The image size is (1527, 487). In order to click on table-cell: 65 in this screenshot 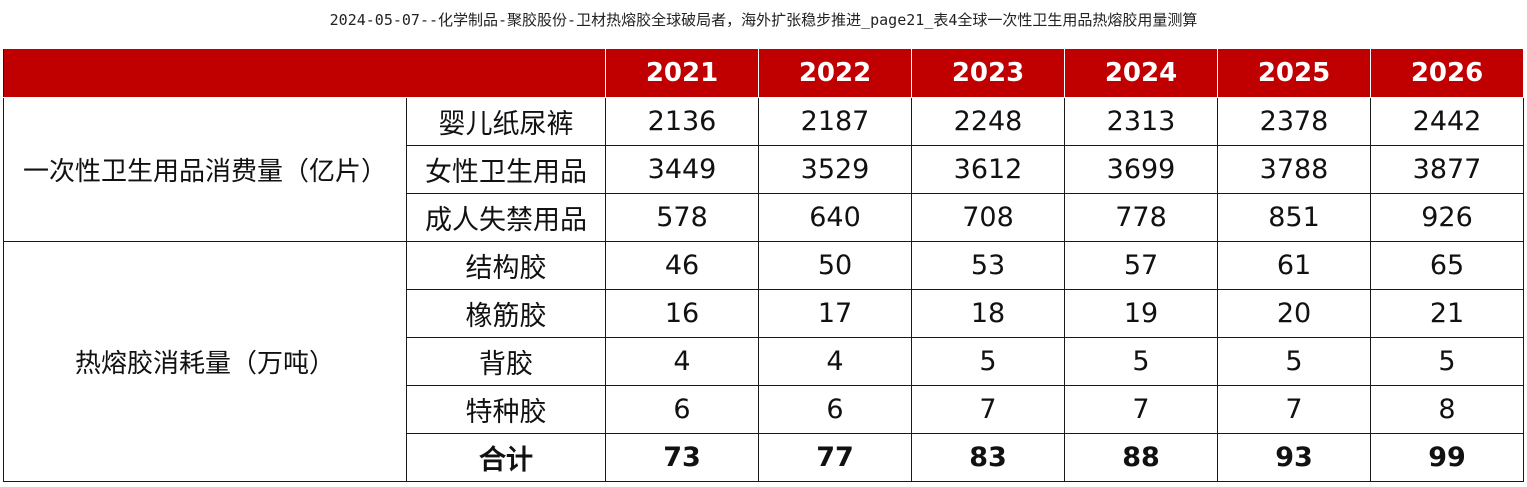, I will do `click(1447, 265)`.